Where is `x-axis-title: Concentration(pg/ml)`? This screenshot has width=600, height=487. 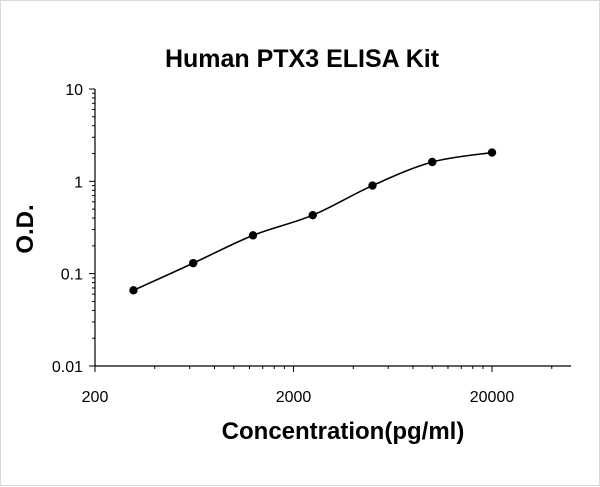
x-axis-title: Concentration(pg/ml) is located at coordinates (343, 431).